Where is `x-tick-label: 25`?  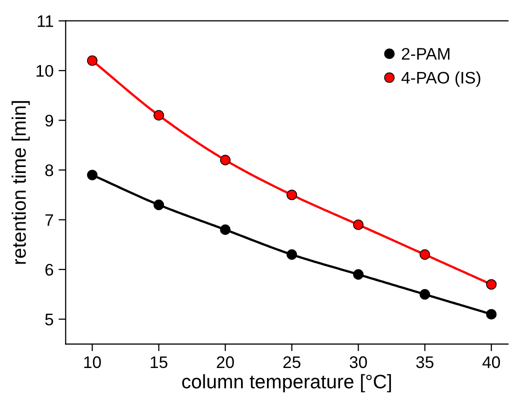
x-tick-label: 25 is located at coordinates (291, 362).